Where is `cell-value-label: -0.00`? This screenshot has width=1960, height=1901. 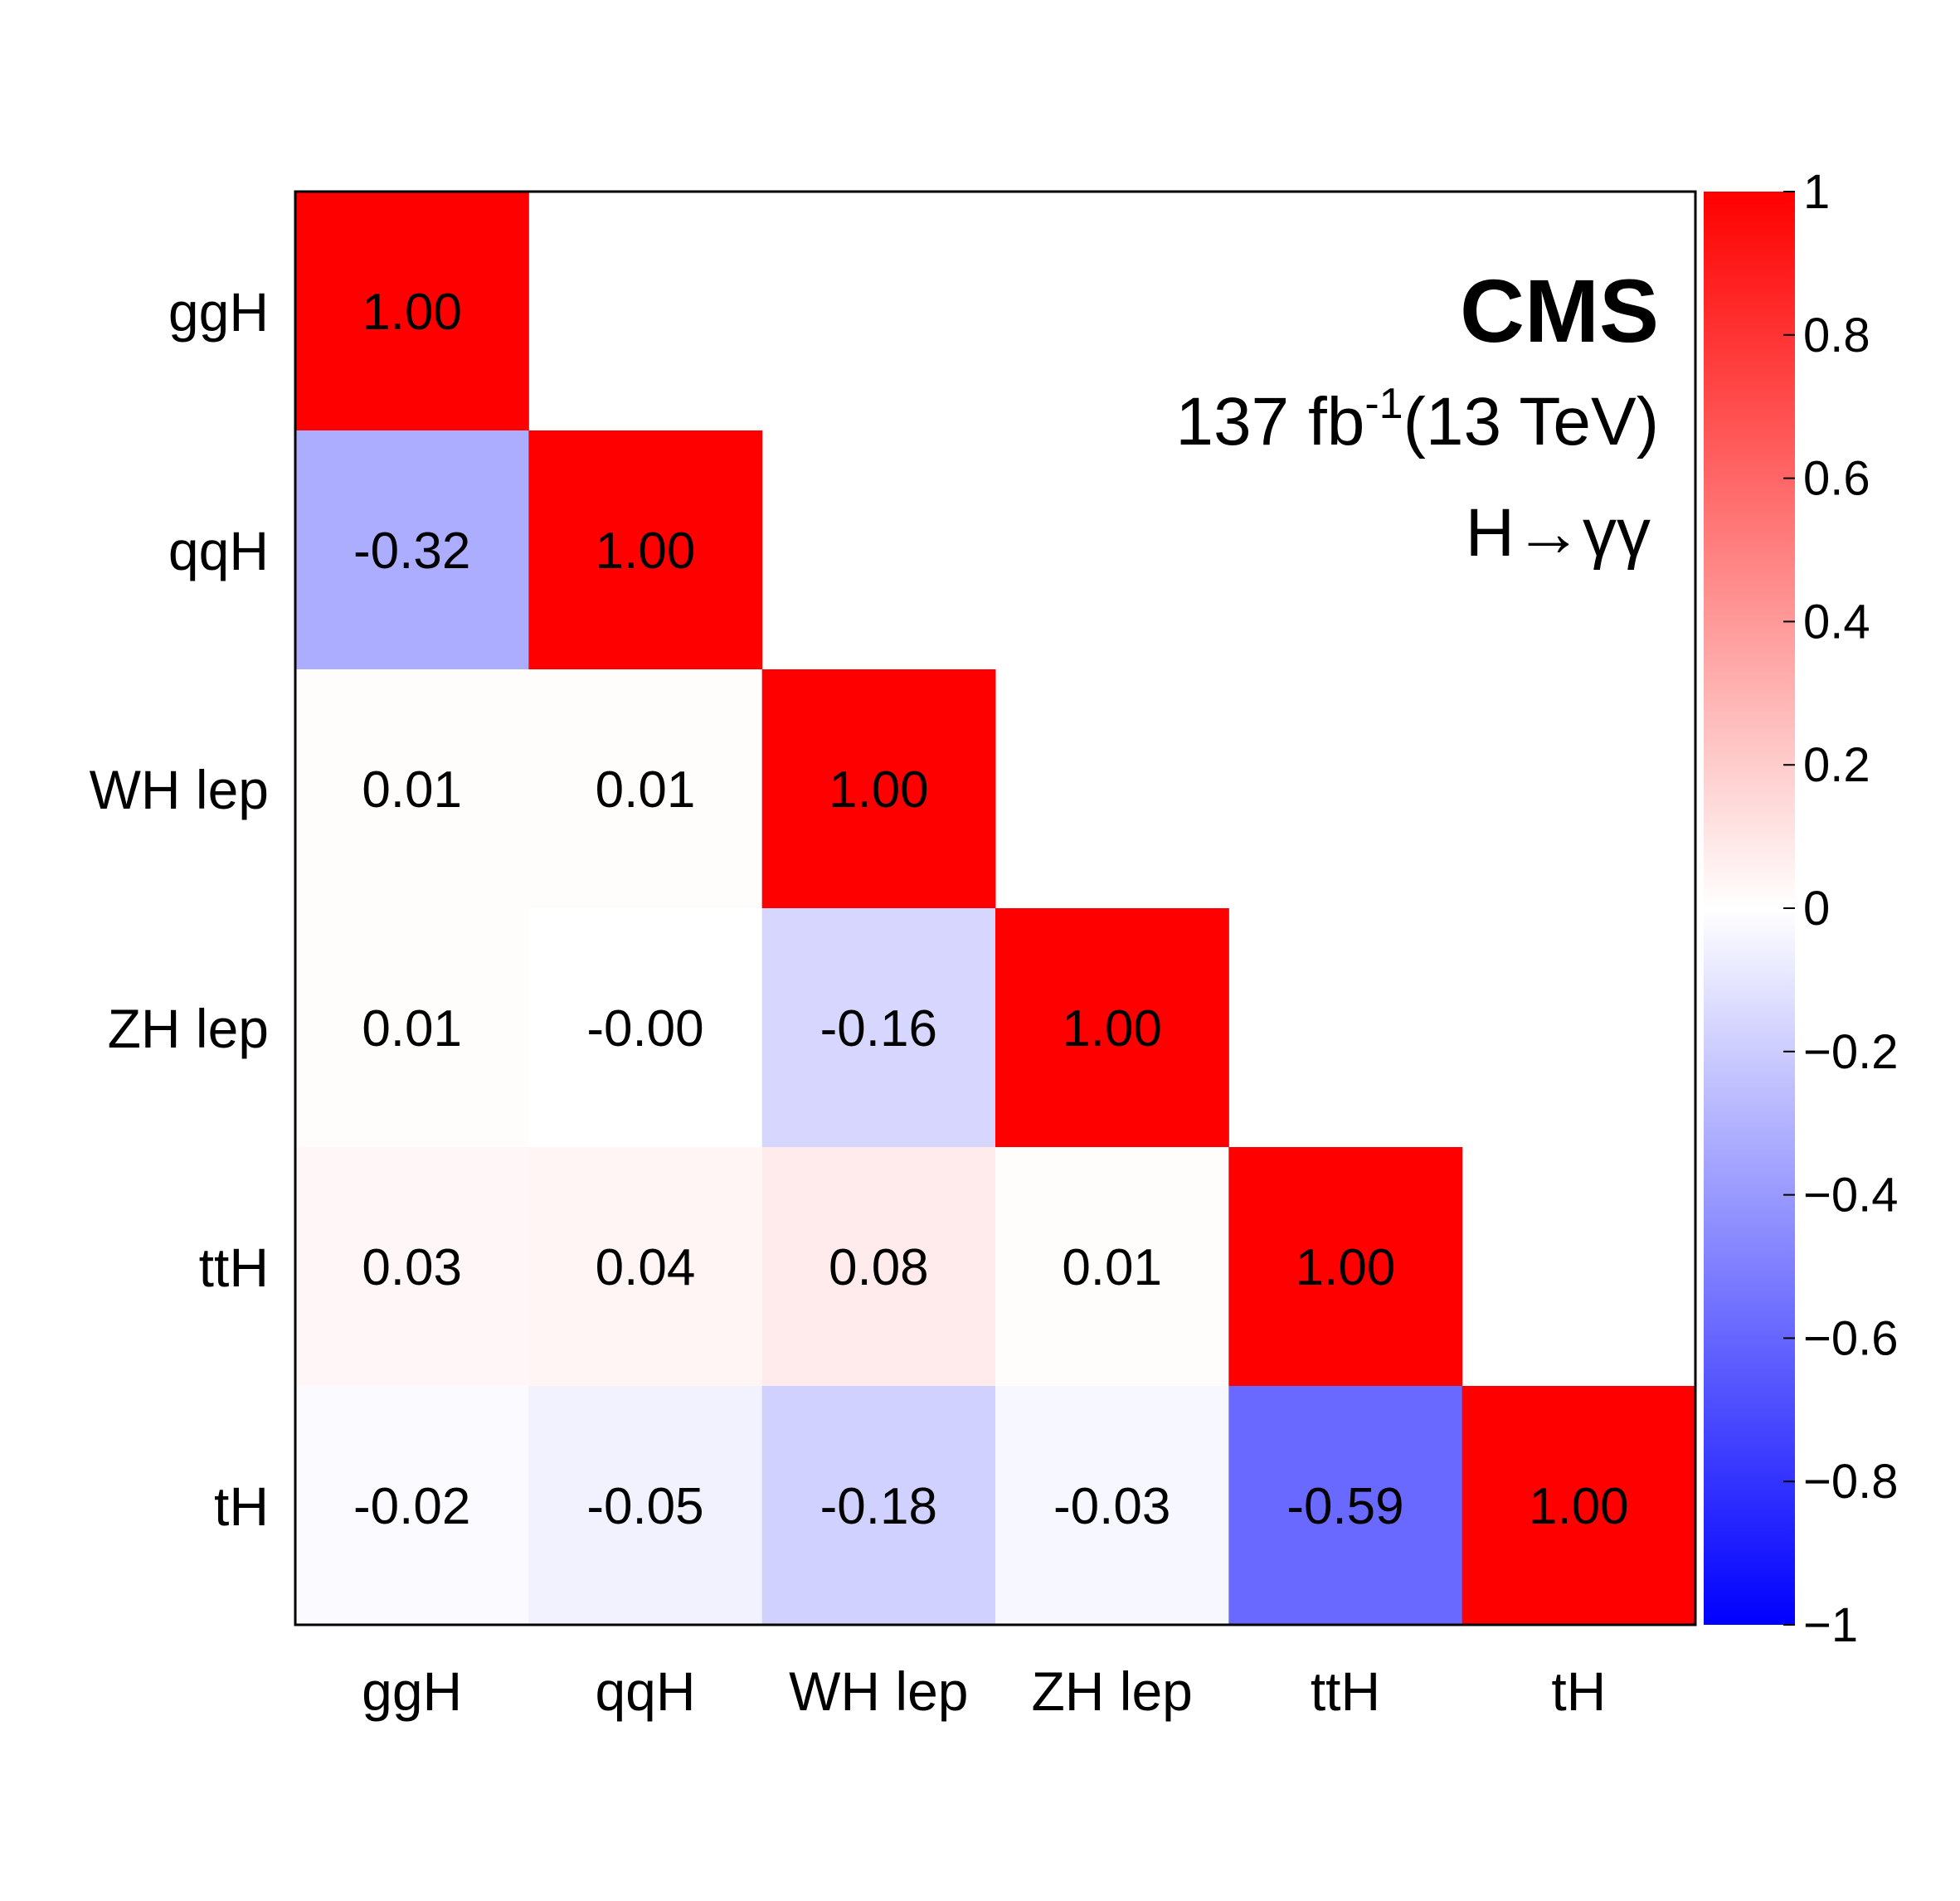
cell-value-label: -0.00 is located at coordinates (644, 1028).